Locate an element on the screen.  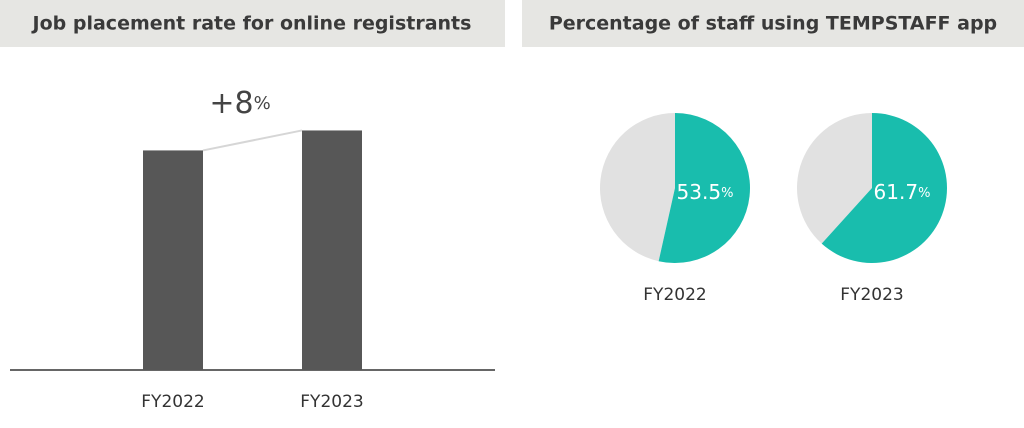
pie-label: FY2022 is located at coordinates (674, 295).